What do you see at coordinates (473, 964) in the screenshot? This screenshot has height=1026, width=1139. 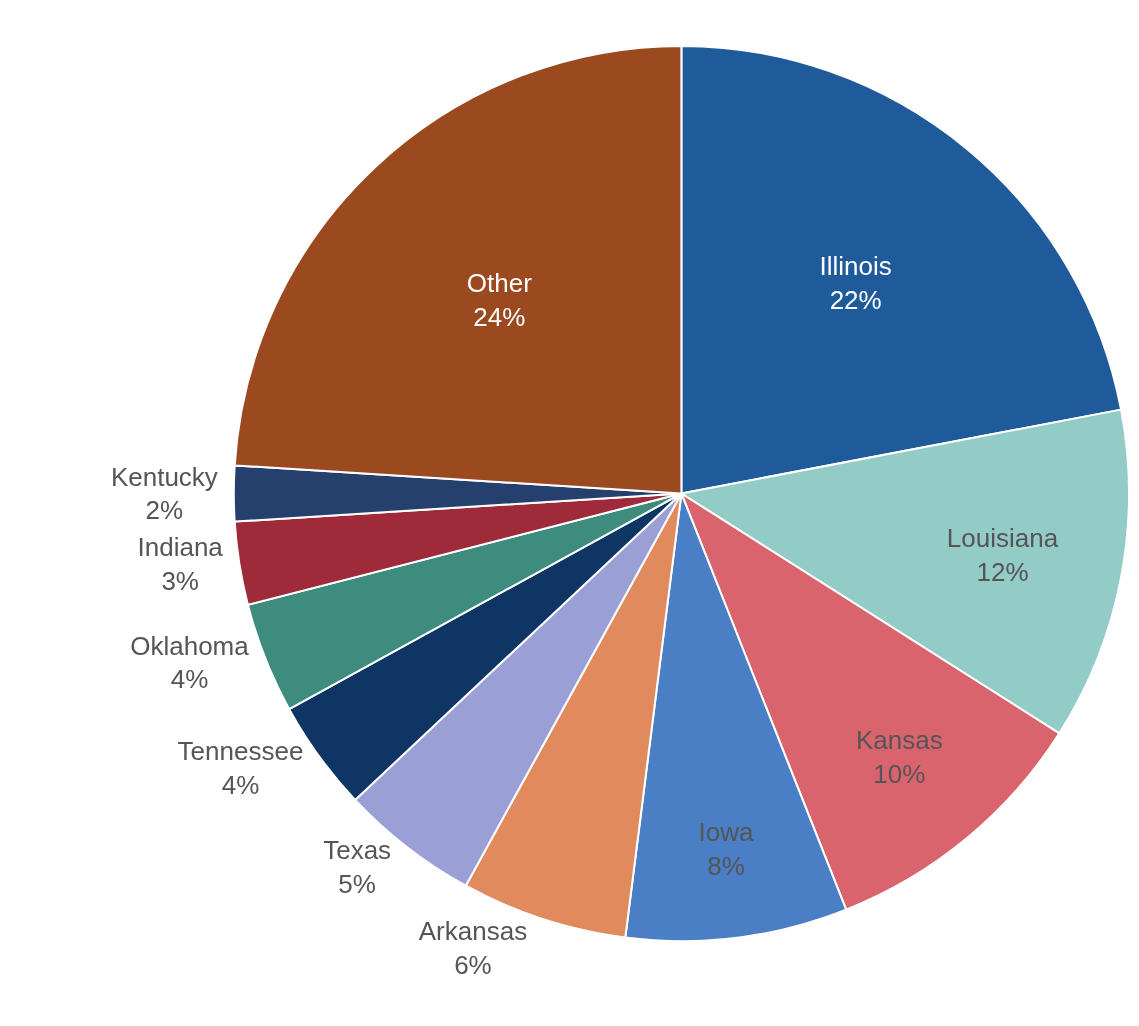 I see `data-label: 6%` at bounding box center [473, 964].